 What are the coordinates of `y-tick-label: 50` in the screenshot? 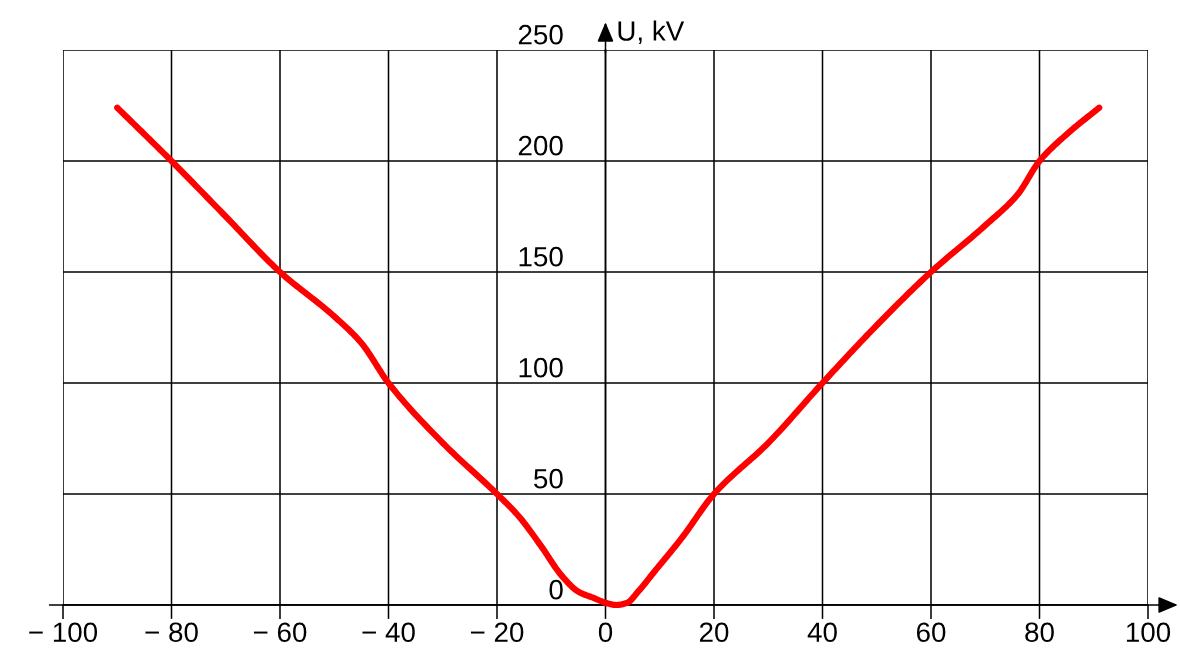 It's located at (548, 478).